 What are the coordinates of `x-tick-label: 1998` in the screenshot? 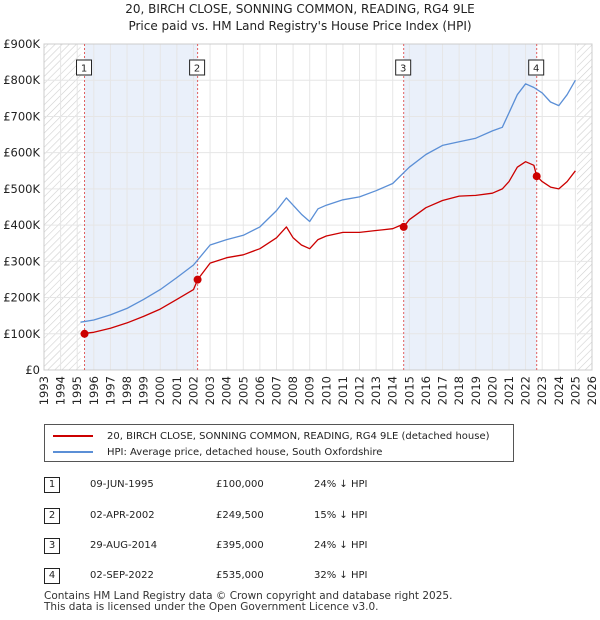 It's located at (127, 390).